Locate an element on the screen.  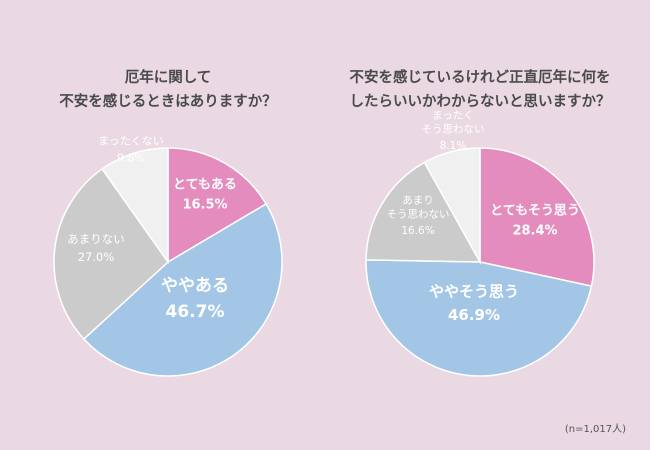
chart-title-line: 厄年に関して is located at coordinates (168, 77).